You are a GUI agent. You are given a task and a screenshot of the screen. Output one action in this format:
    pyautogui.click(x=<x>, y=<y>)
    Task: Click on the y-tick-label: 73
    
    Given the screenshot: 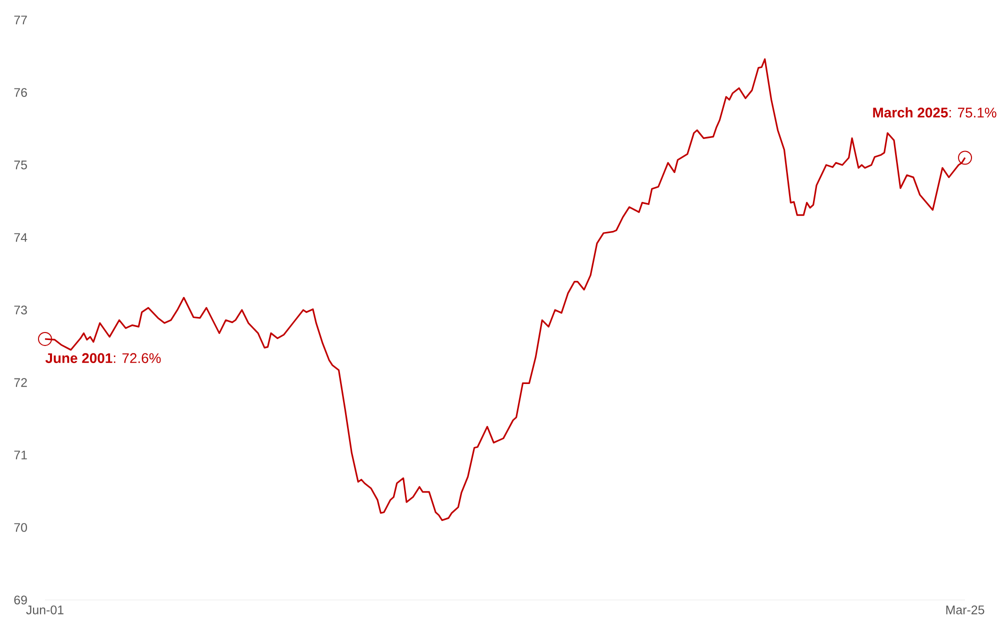 What is the action you would take?
    pyautogui.click(x=20, y=310)
    